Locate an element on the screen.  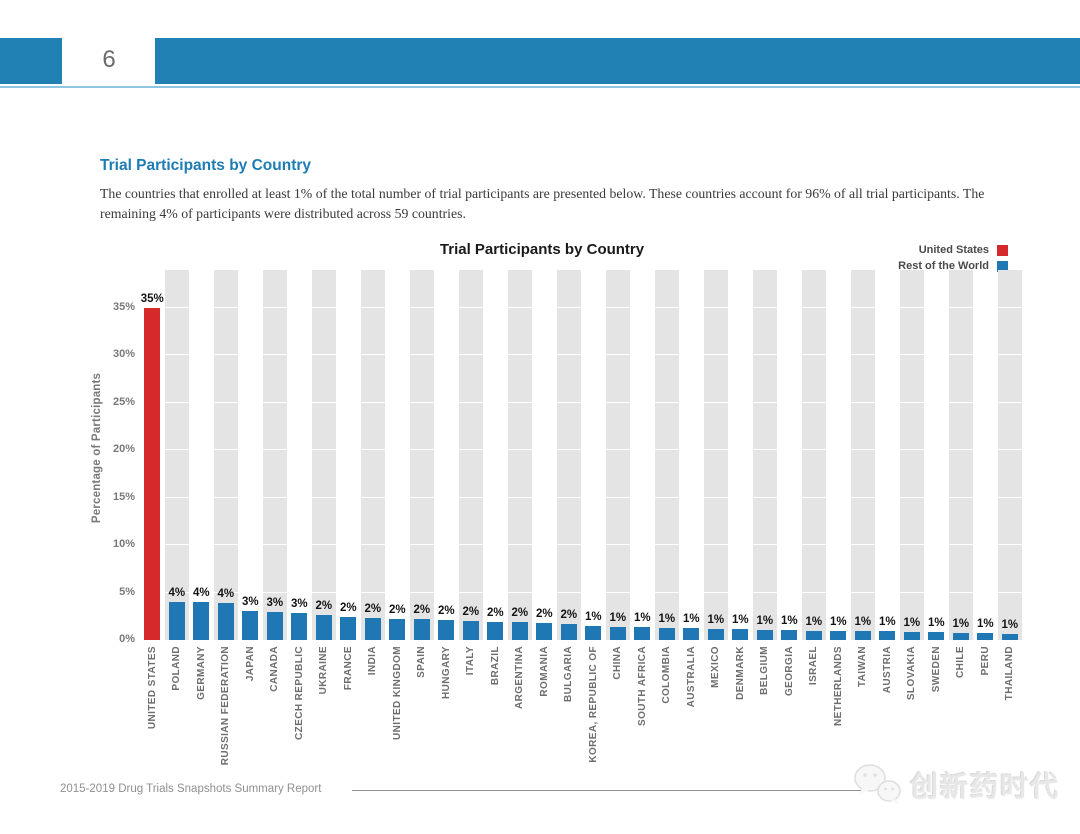
bar-italy is located at coordinates (470, 630).